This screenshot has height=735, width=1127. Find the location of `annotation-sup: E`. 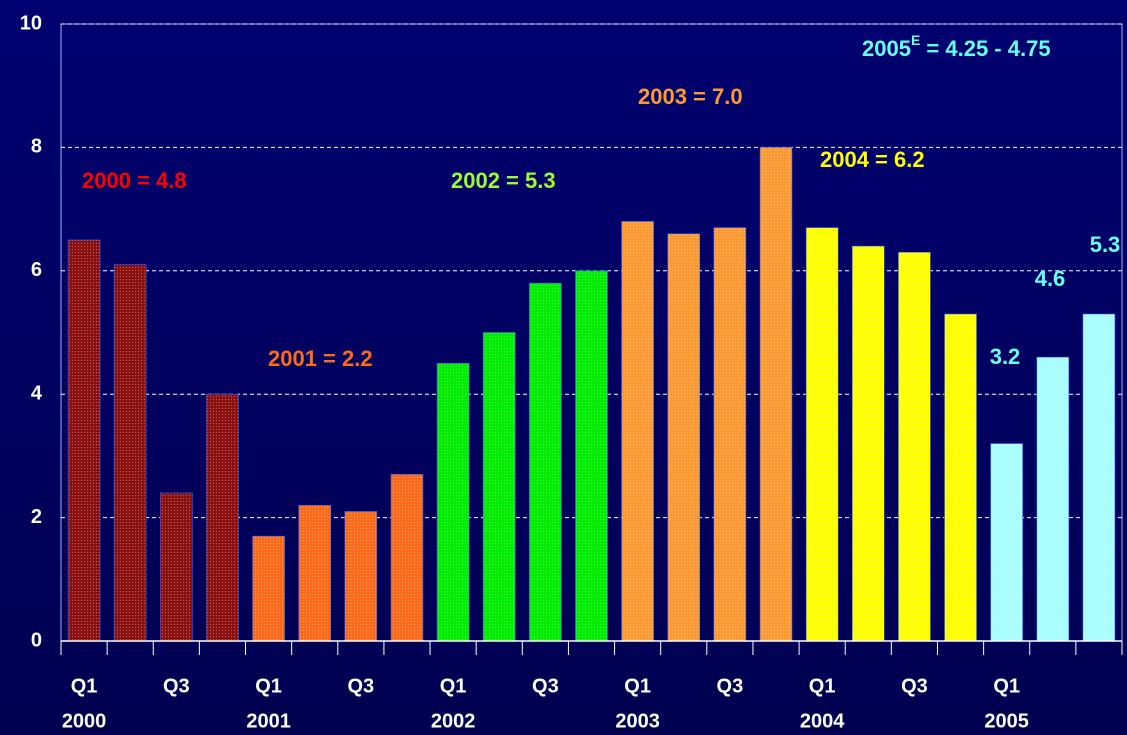

annotation-sup: E is located at coordinates (915, 40).